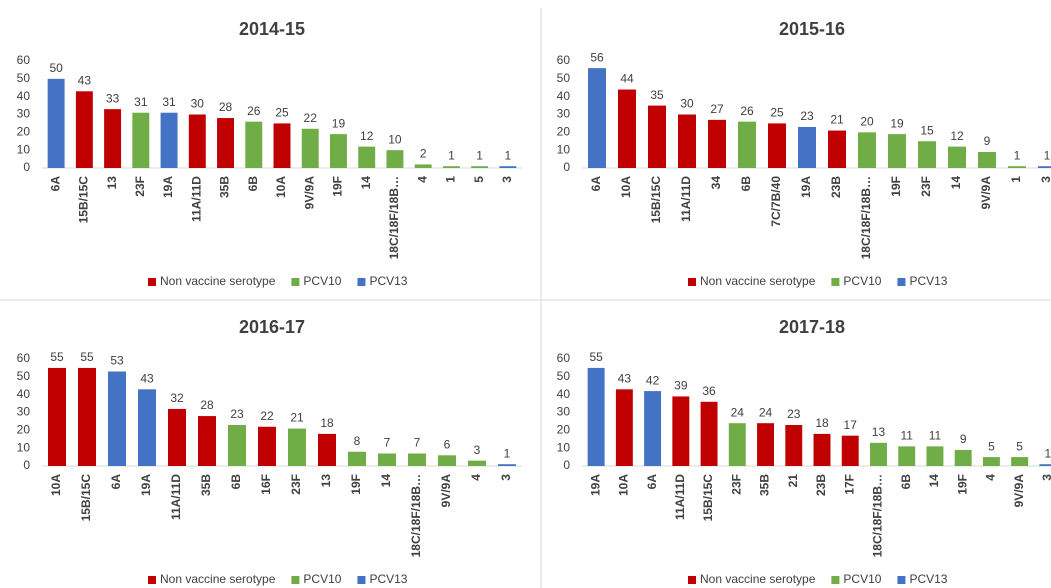 The image size is (1051, 588). I want to click on data-label: 55, so click(57, 357).